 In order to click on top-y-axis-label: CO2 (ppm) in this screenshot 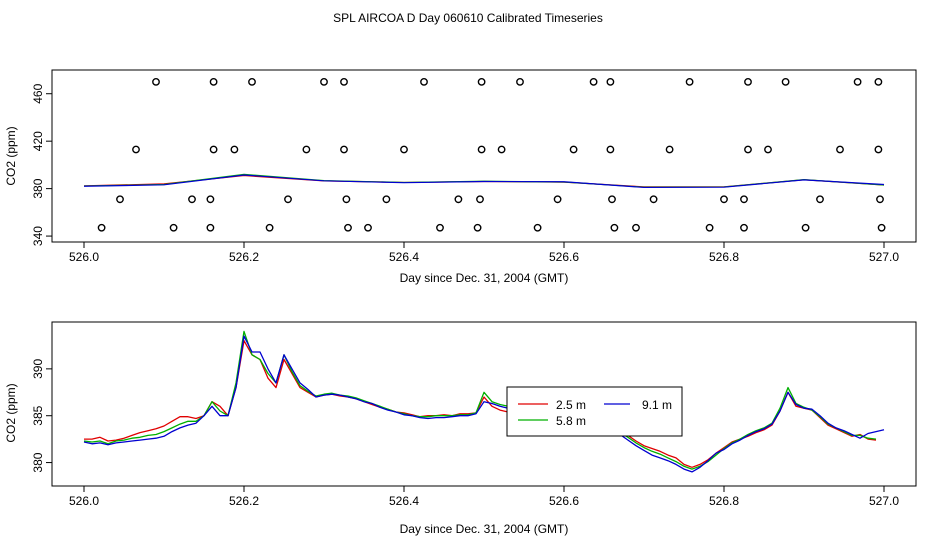, I will do `click(11, 155)`.